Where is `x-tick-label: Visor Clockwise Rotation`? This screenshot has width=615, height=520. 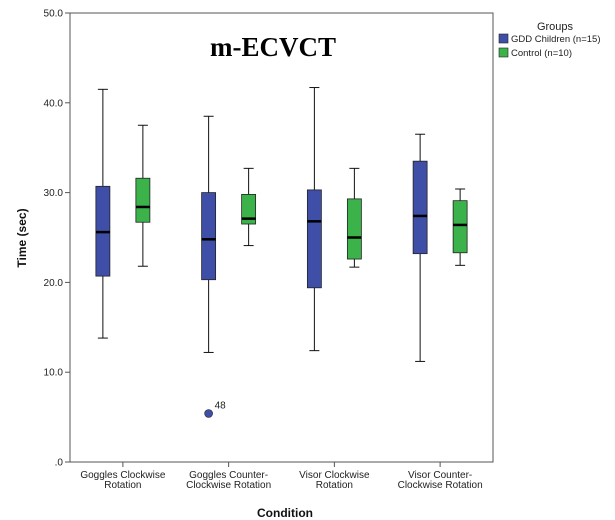 x-tick-label: Visor Clockwise Rotation is located at coordinates (334, 480).